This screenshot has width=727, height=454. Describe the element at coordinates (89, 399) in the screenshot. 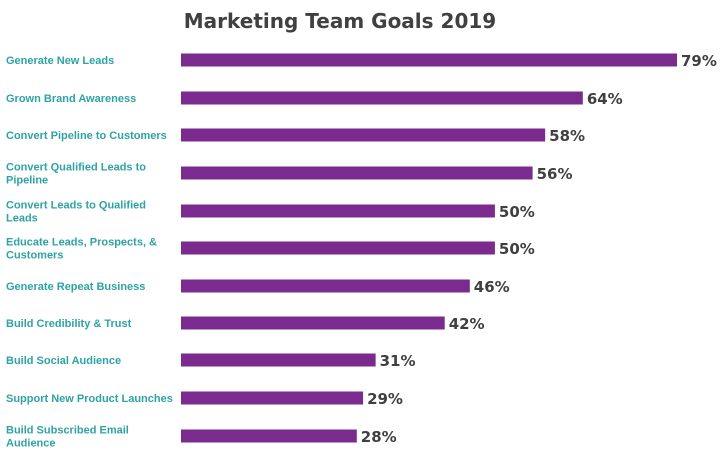

I see `category-label: Support New Product Launches` at that location.